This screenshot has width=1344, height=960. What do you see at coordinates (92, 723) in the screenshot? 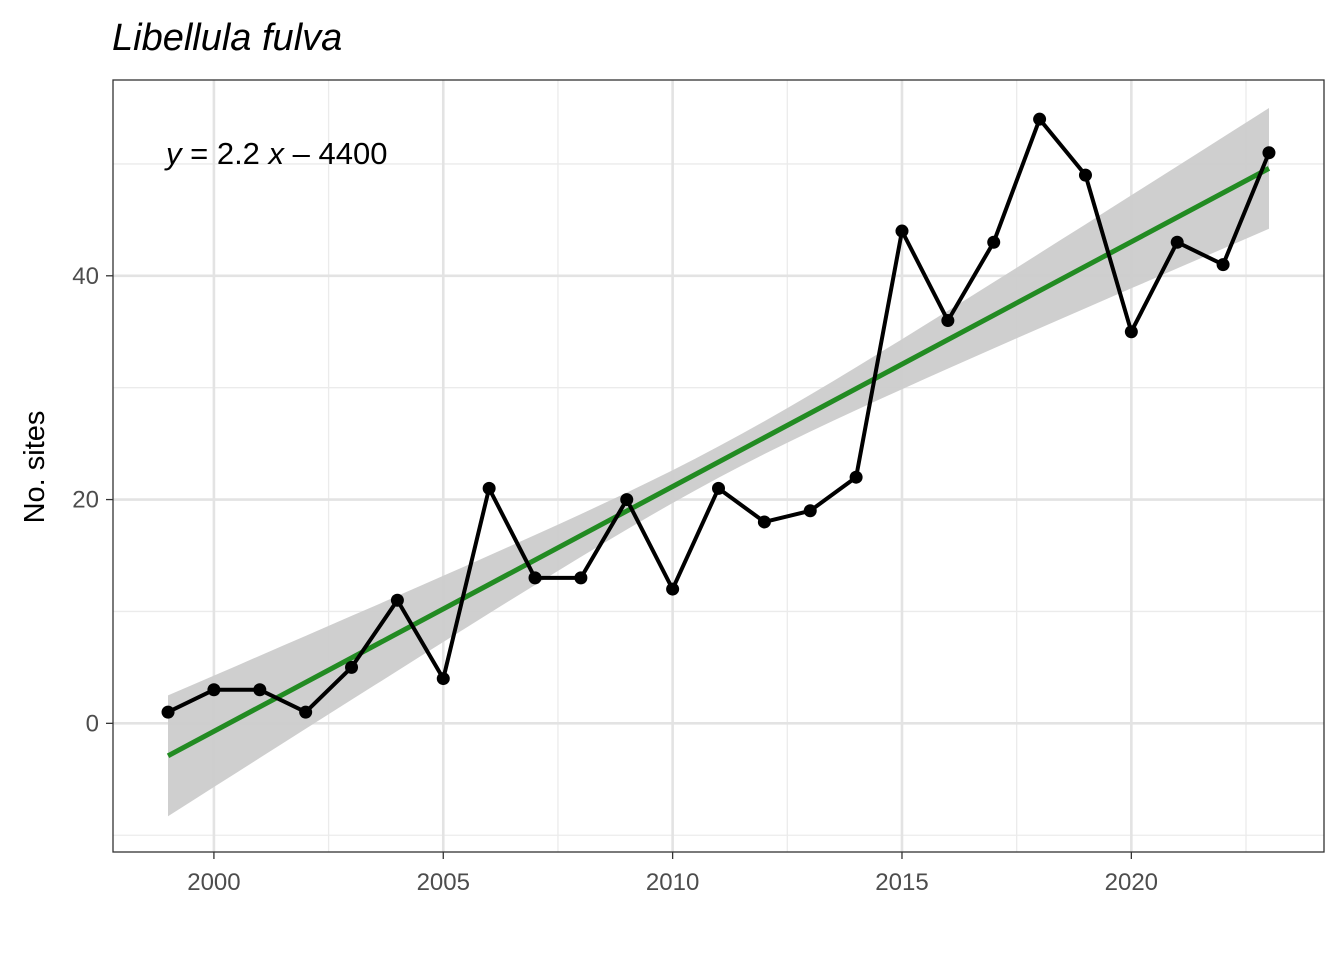
I see `y-tick-label: 0` at bounding box center [92, 723].